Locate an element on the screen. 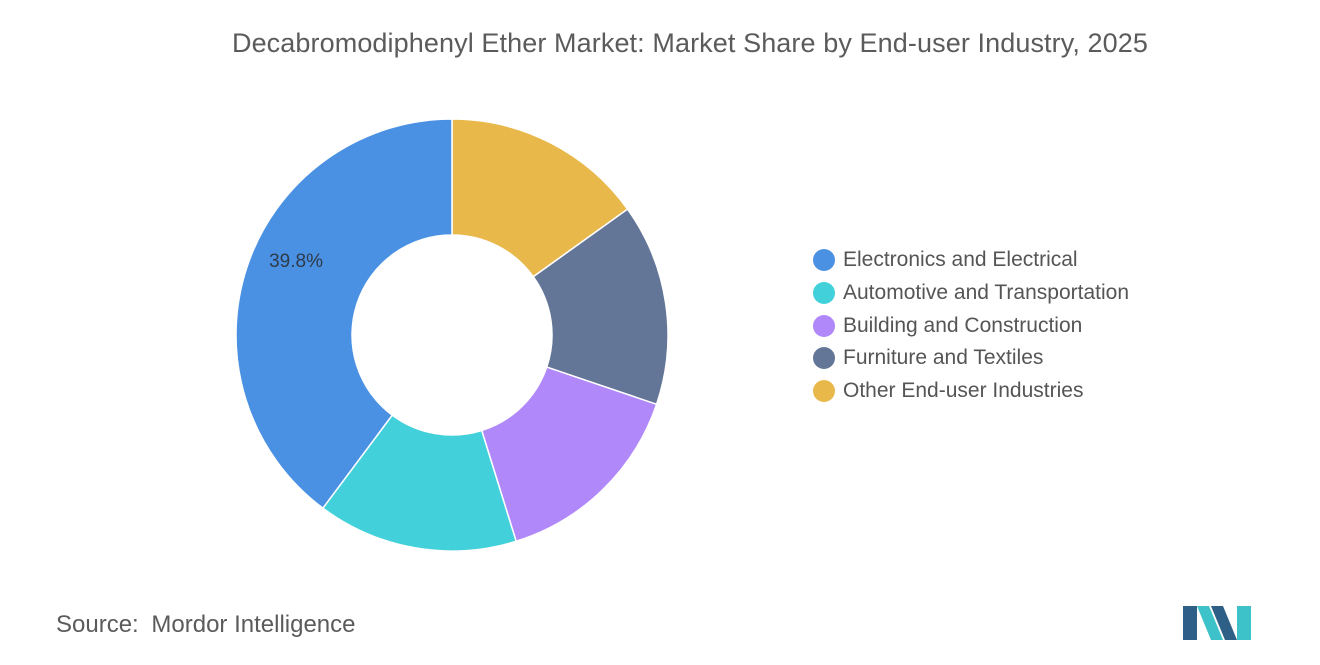 The width and height of the screenshot is (1320, 665). donut-slice-building-and-construction is located at coordinates (569, 454).